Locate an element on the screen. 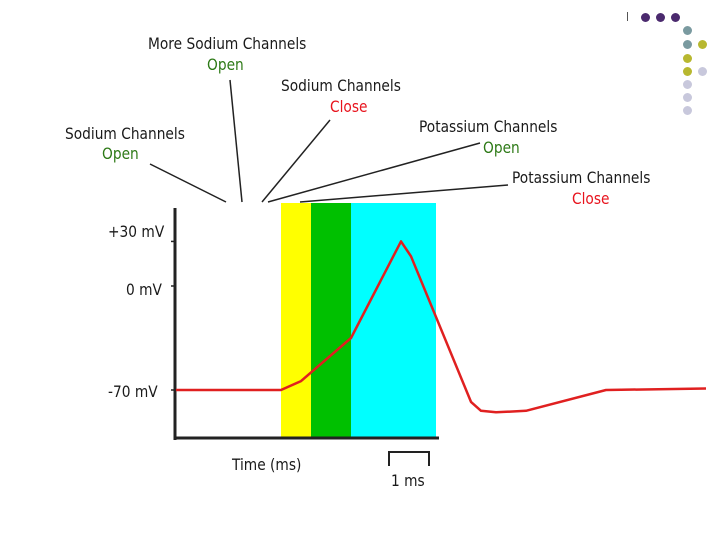 The height and width of the screenshot is (540, 720). leader-line-sodium-open is located at coordinates (188, 183).